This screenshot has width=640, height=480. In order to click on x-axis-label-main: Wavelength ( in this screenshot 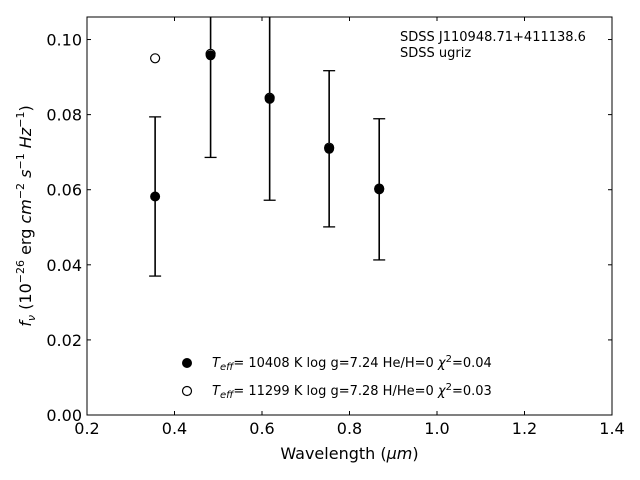, I will do `click(333, 453)`.